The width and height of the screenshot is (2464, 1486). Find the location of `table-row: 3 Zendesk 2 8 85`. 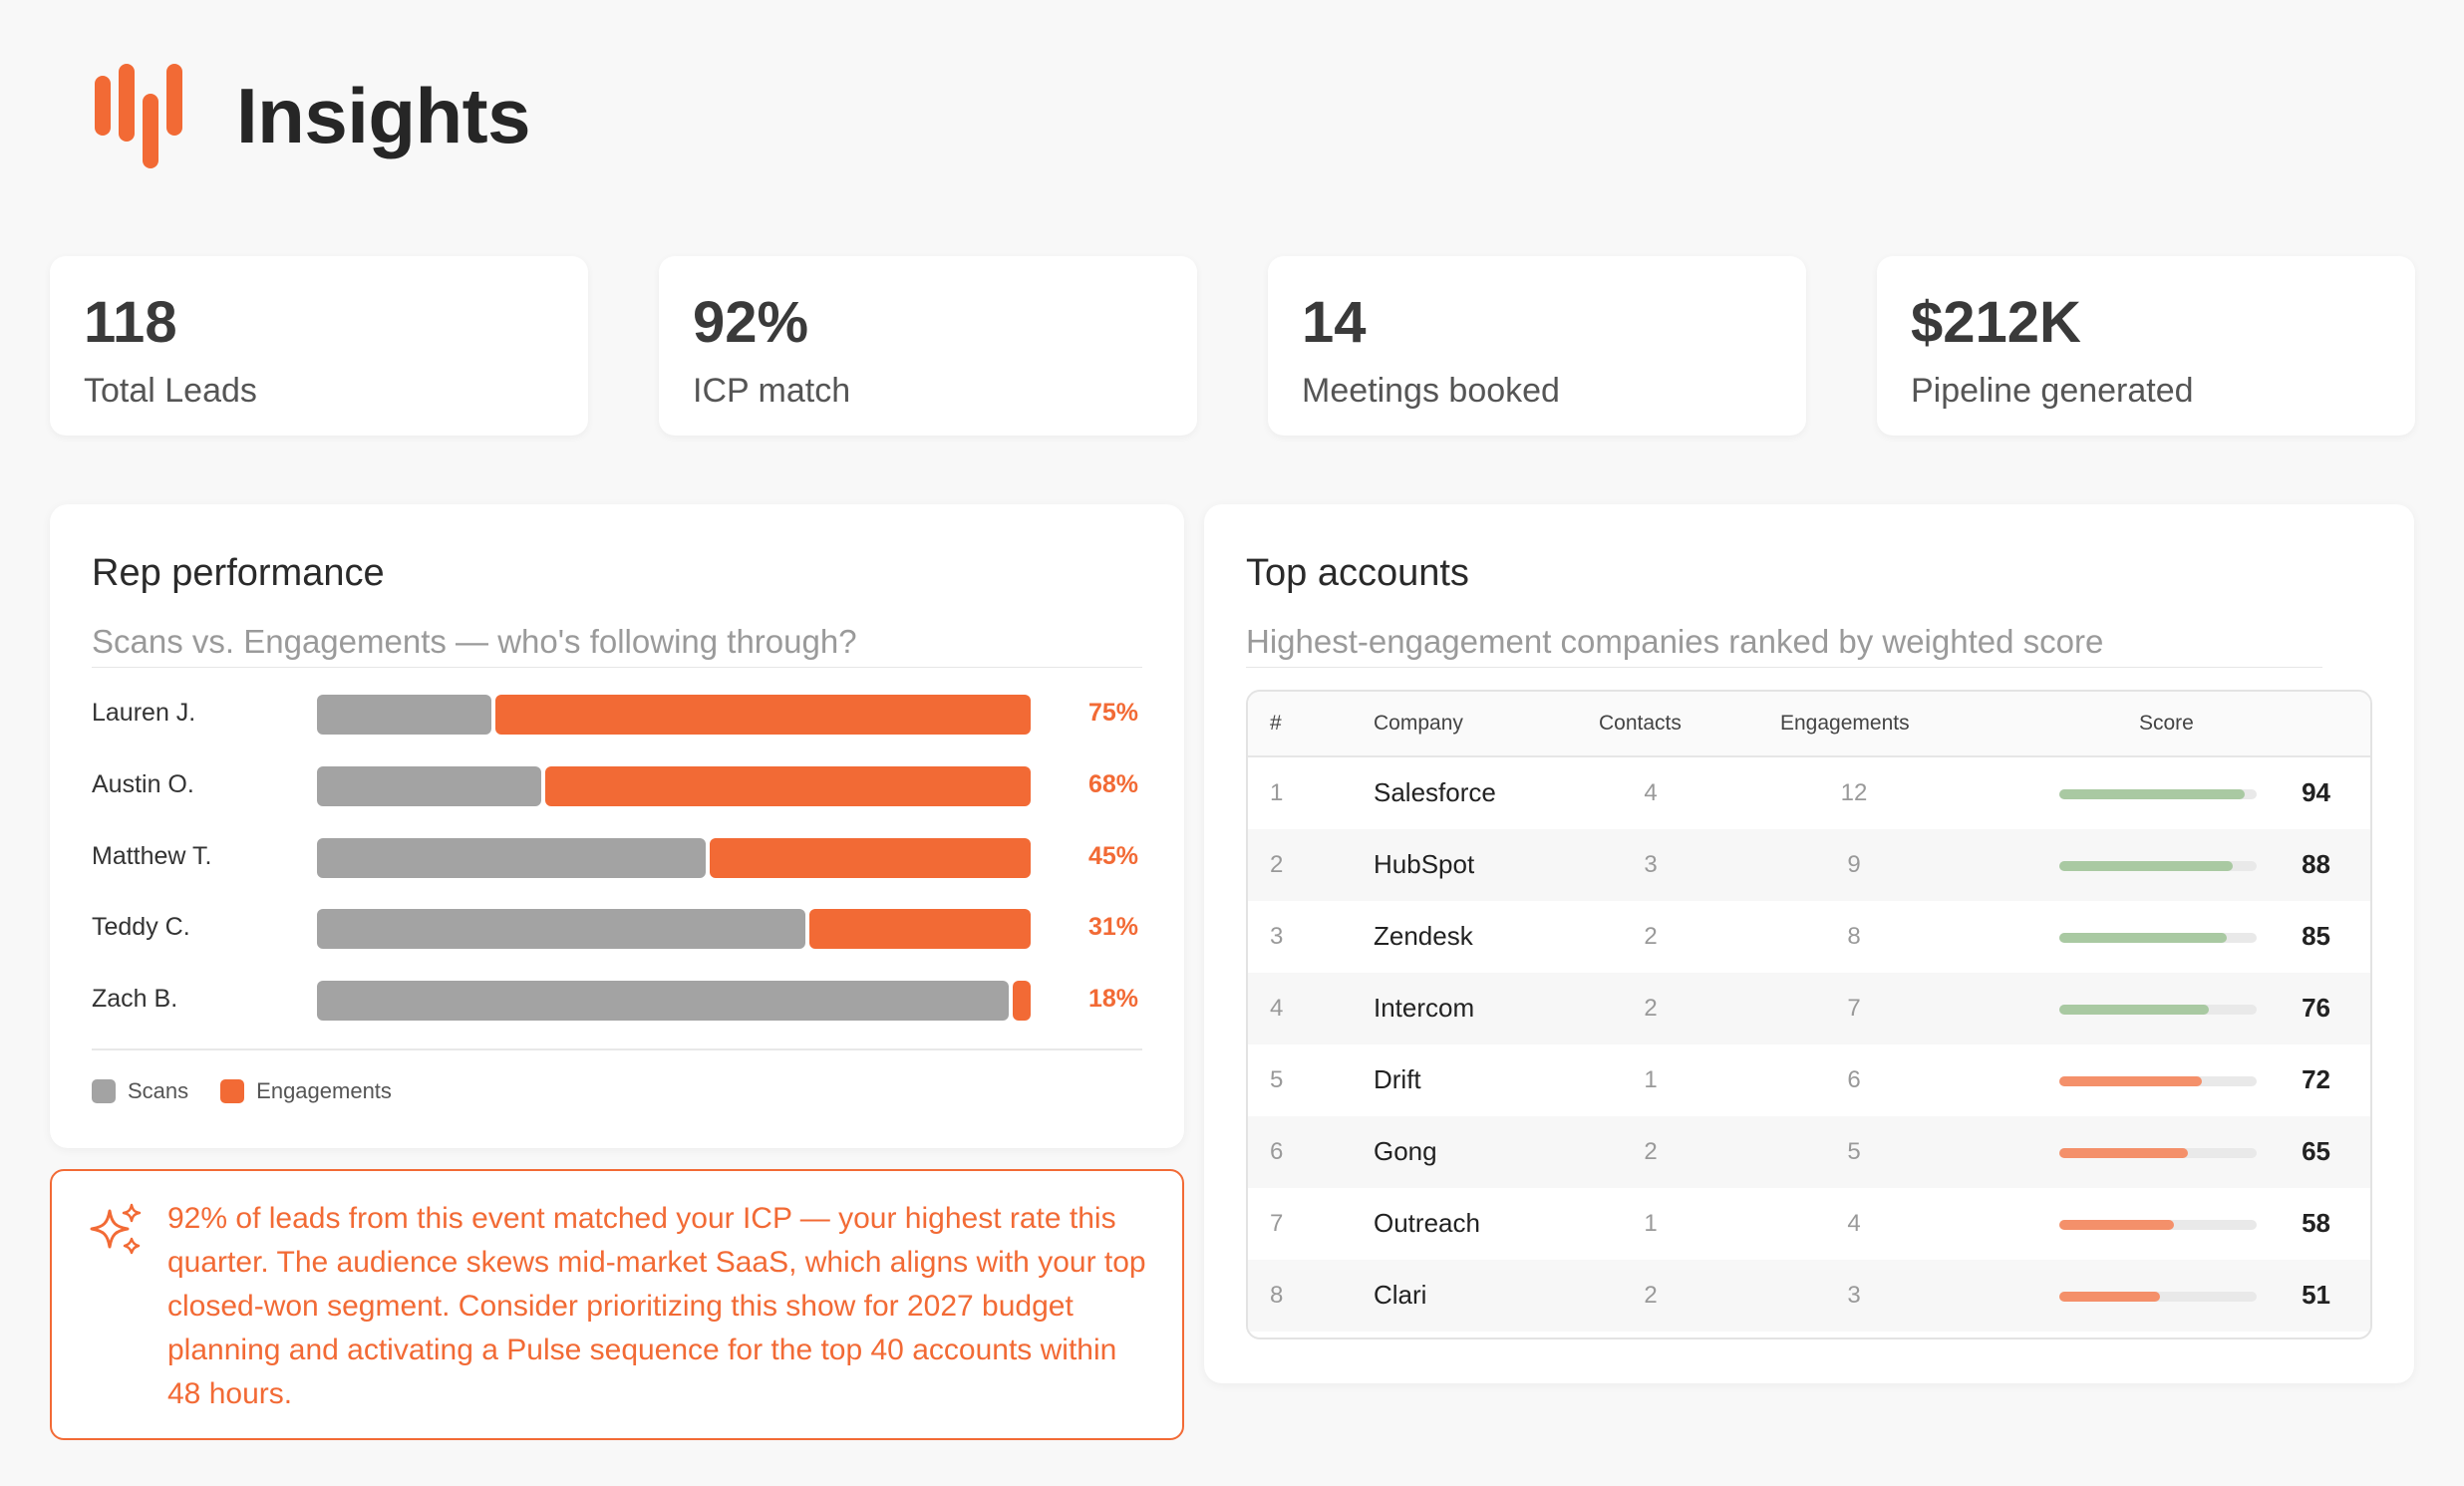

table-row: 3 Zendesk 2 8 85 is located at coordinates (1809, 937).